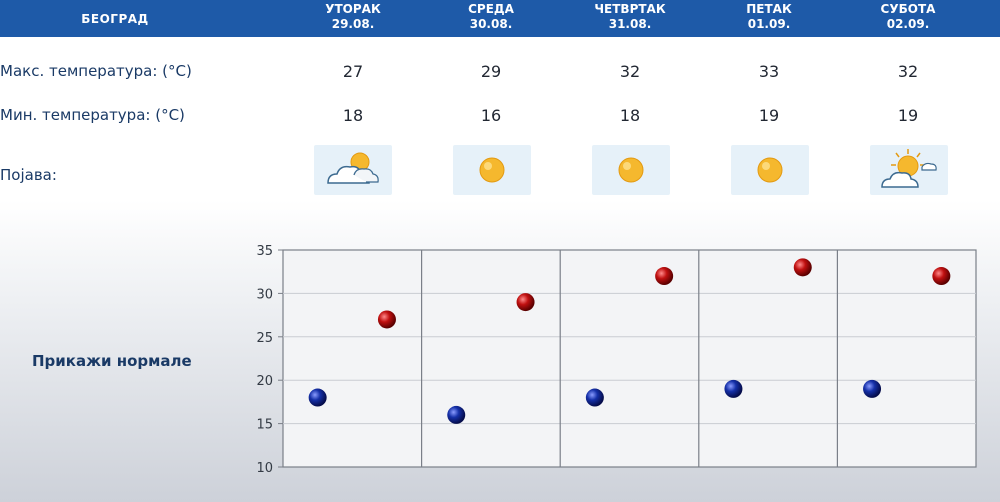  Describe the element at coordinates (264, 381) in the screenshot. I see `y-tick-label: 20` at that location.